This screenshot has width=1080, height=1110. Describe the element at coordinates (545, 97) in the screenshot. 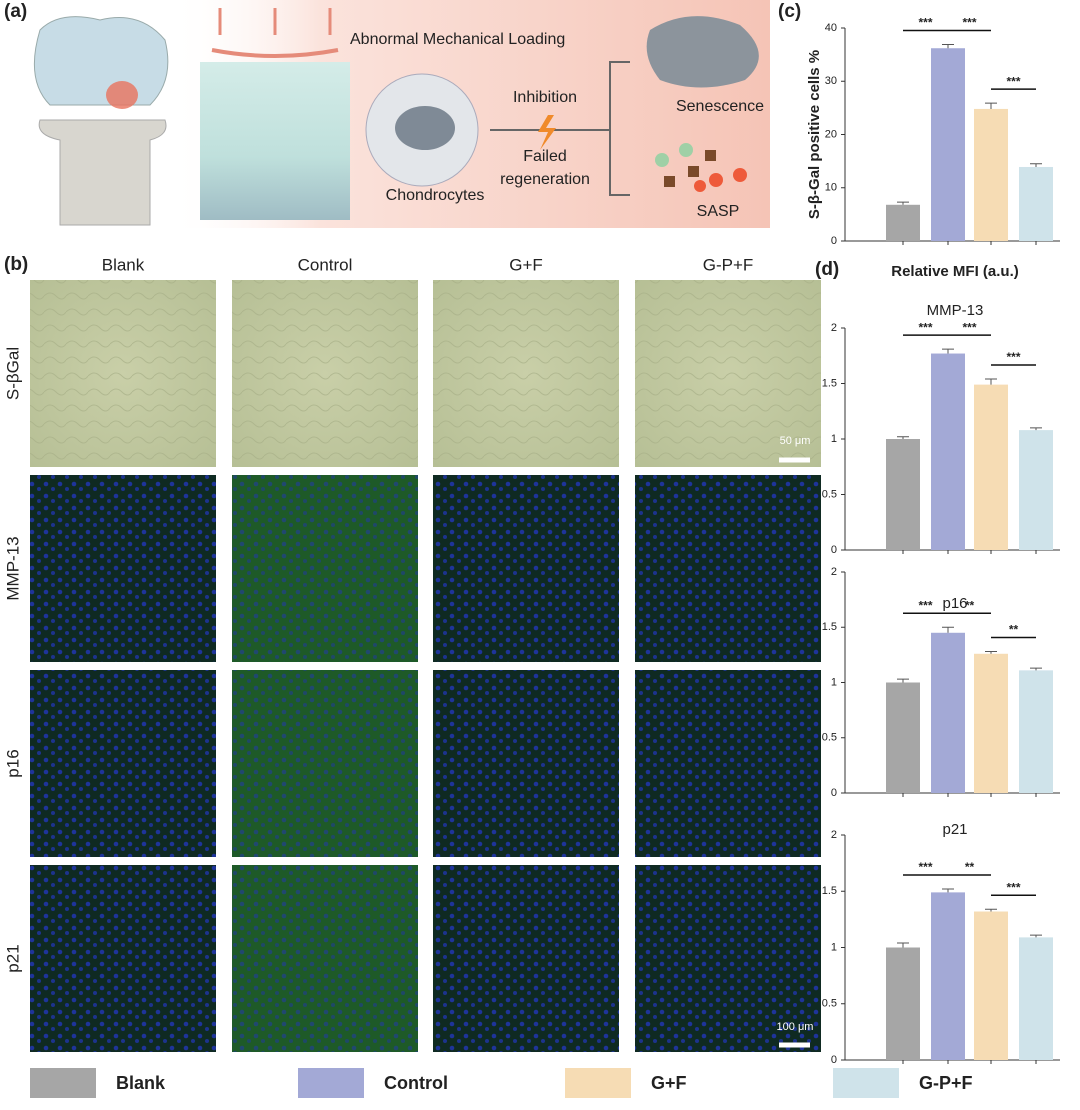

I see `inhibition-label: Inhibition` at that location.